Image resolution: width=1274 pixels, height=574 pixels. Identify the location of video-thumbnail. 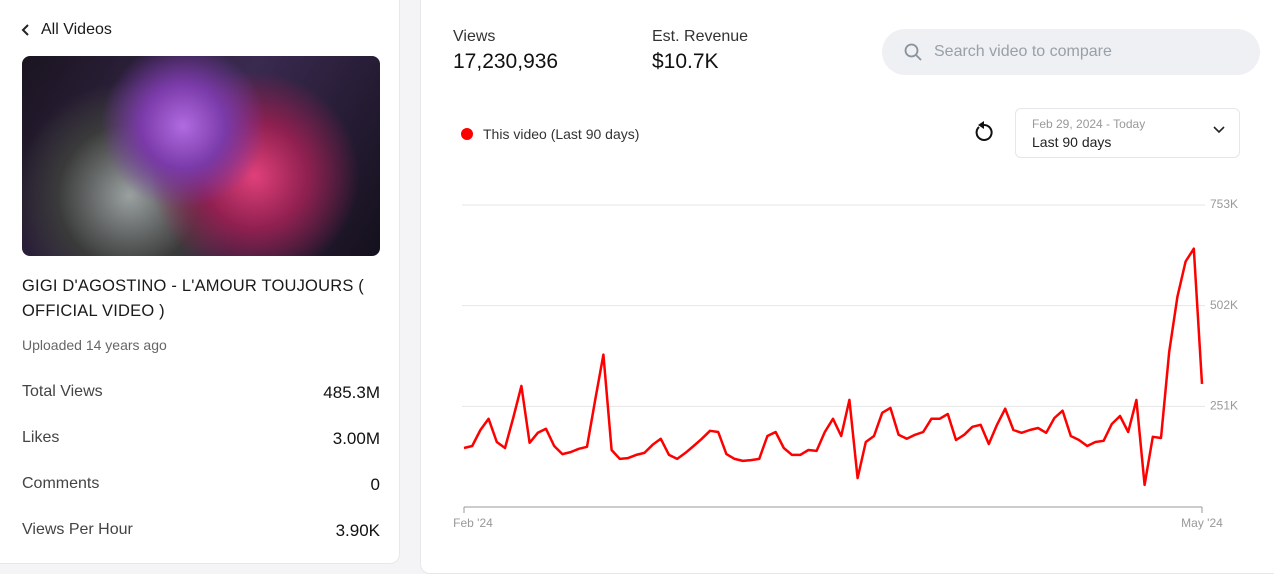
(201, 156).